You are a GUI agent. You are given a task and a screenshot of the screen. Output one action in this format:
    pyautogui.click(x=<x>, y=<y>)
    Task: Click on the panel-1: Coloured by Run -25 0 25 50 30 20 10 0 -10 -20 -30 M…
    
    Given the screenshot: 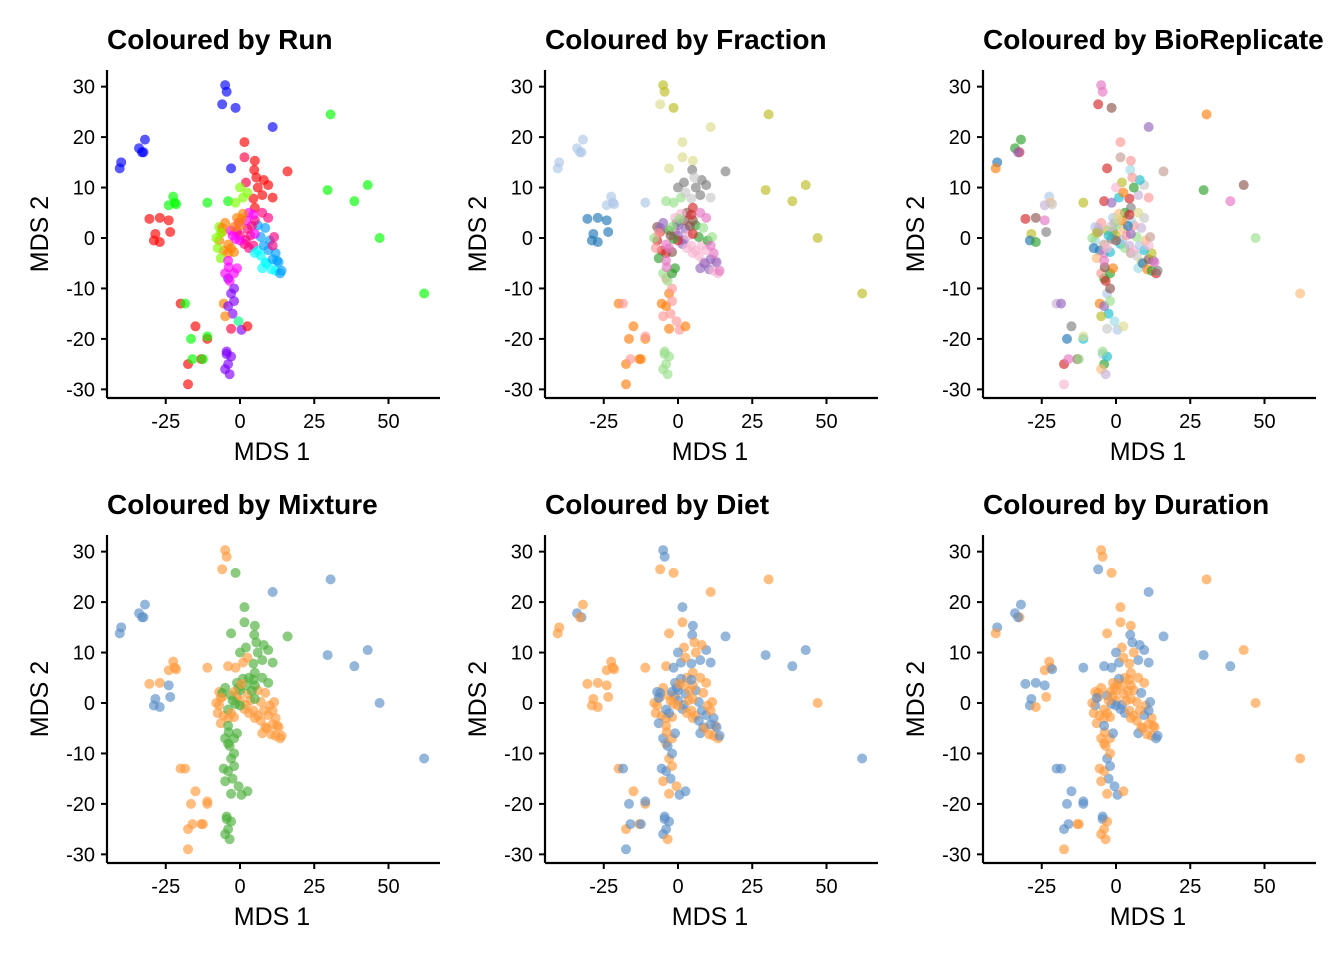 What is the action you would take?
    pyautogui.click(x=233, y=245)
    